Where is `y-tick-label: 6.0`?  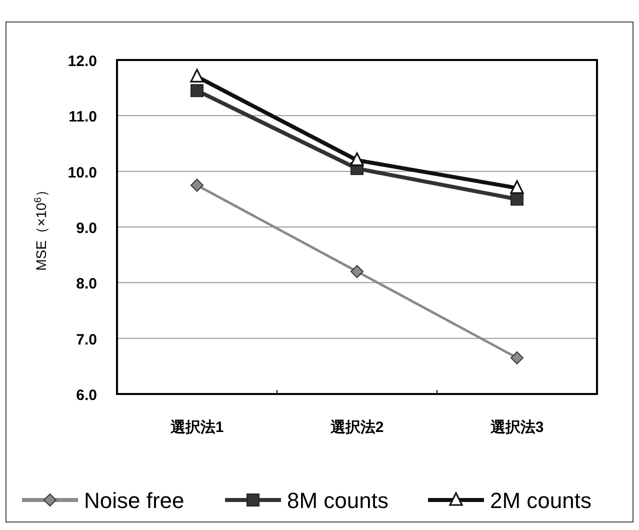 y-tick-label: 6.0 is located at coordinates (86, 395).